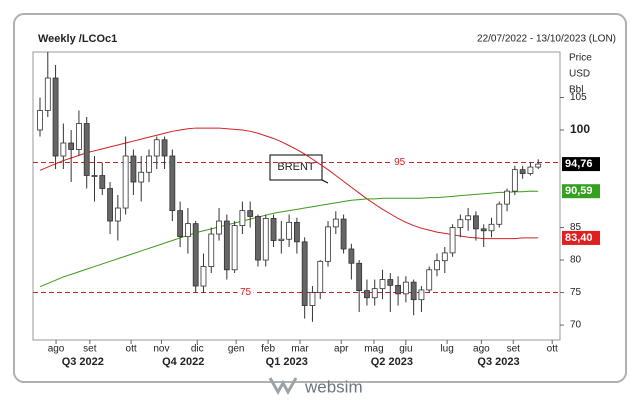 The width and height of the screenshot is (639, 401). I want to click on quarter-label: Q3 2022, so click(83, 362).